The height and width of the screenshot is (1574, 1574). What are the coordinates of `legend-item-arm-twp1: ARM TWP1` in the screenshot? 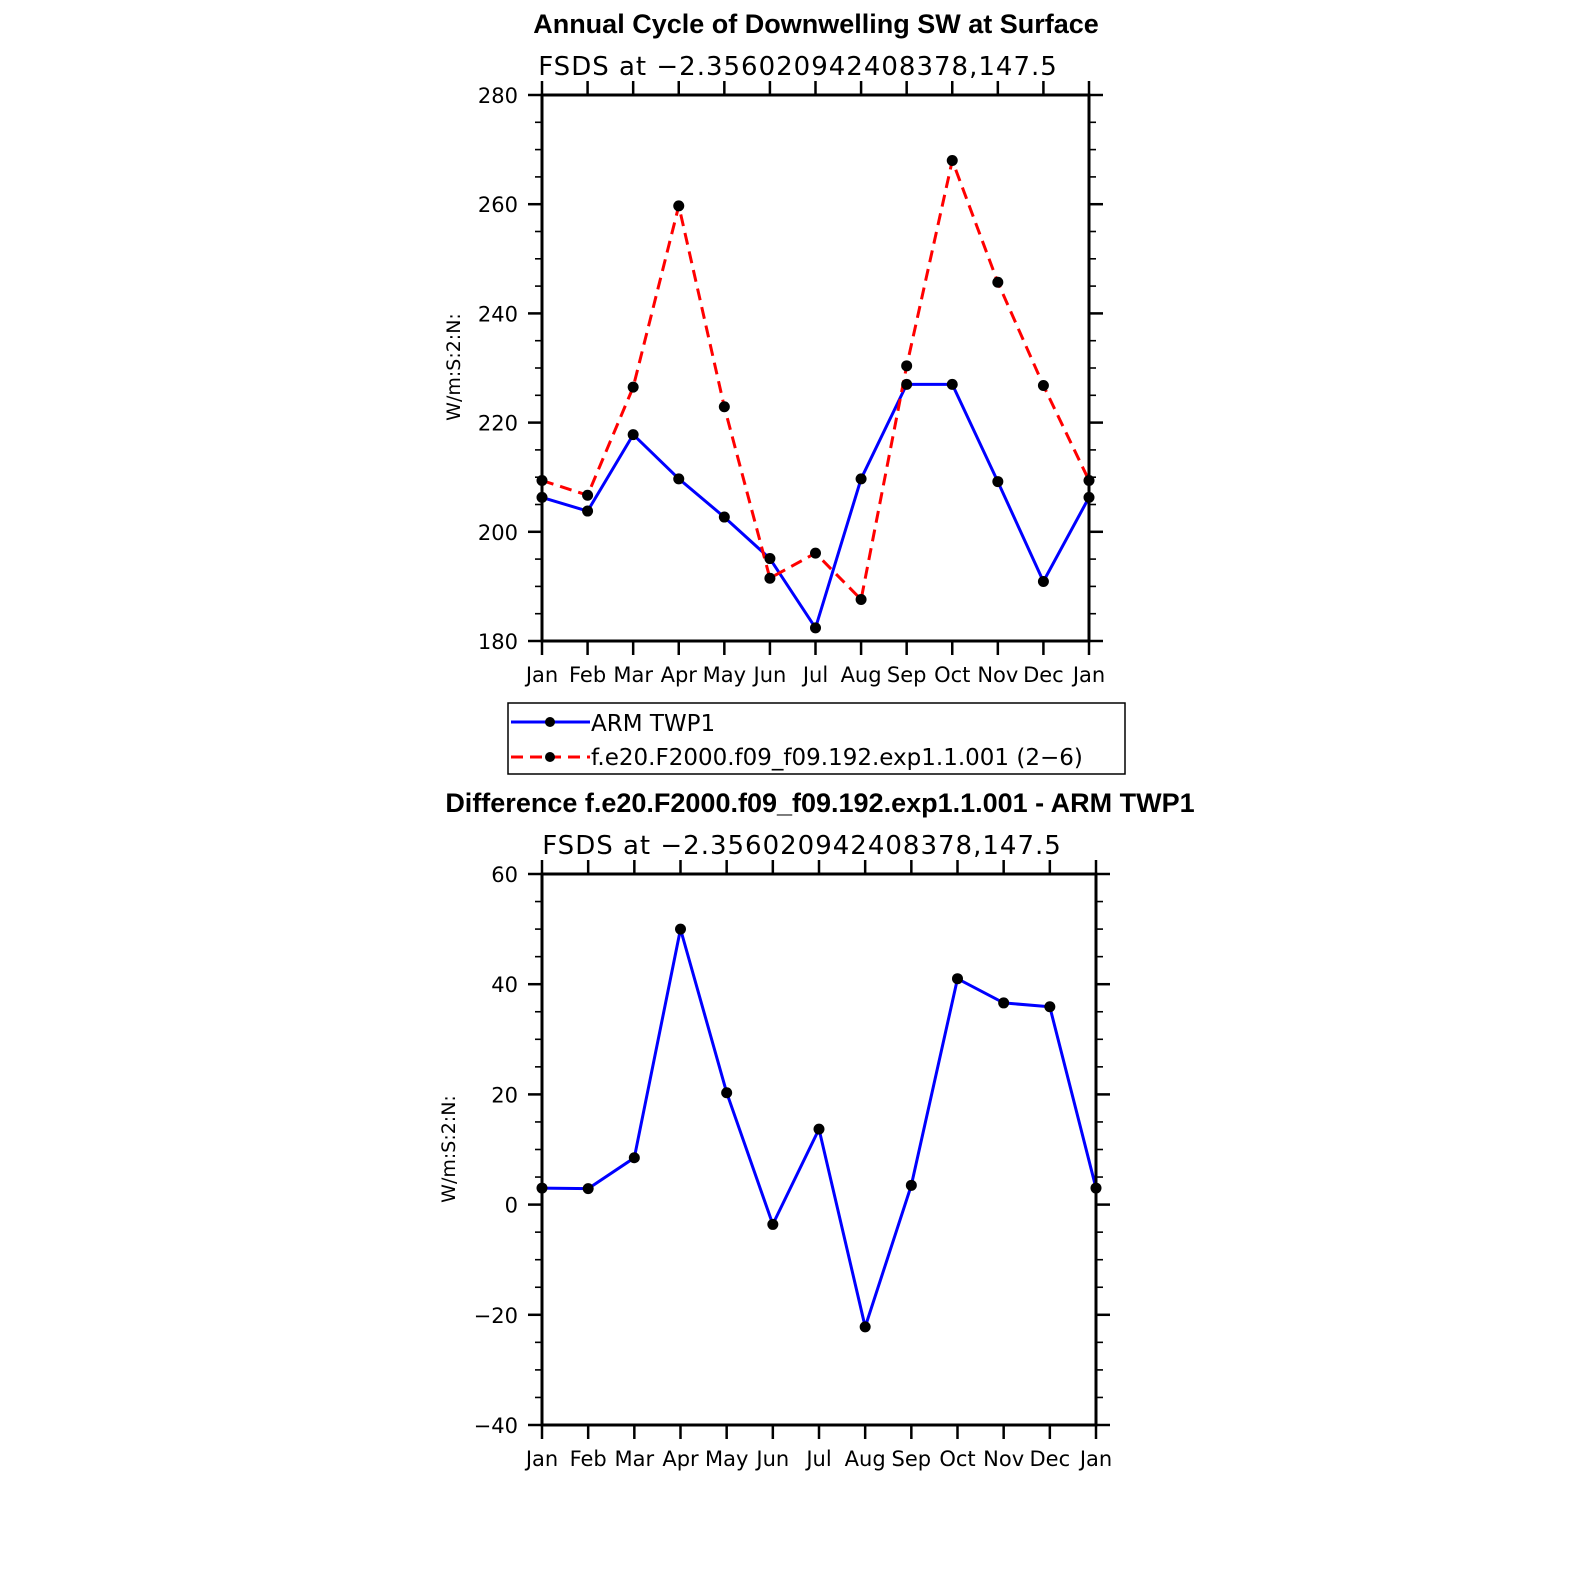 It's located at (613, 724).